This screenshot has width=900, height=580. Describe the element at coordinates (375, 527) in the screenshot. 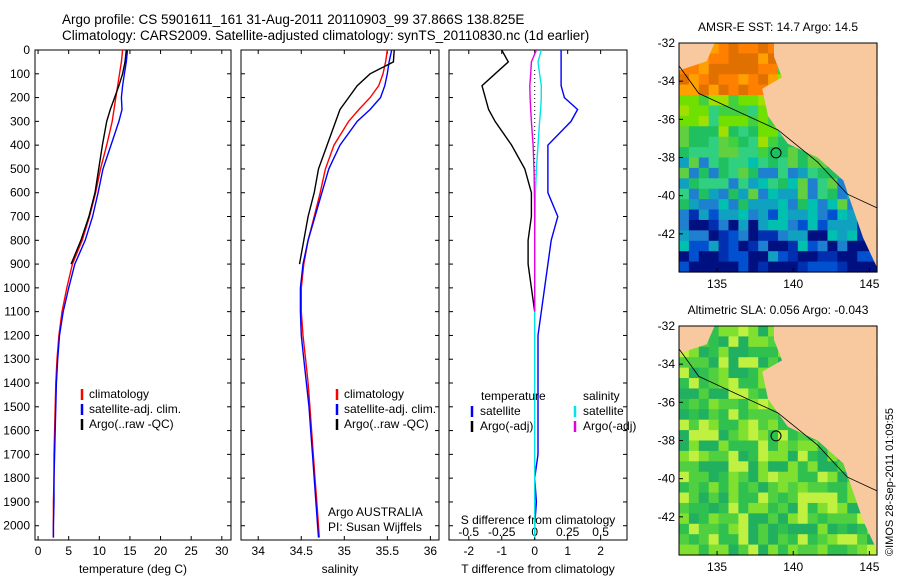

I see `annotation-line: PI: Susan Wijffels` at that location.